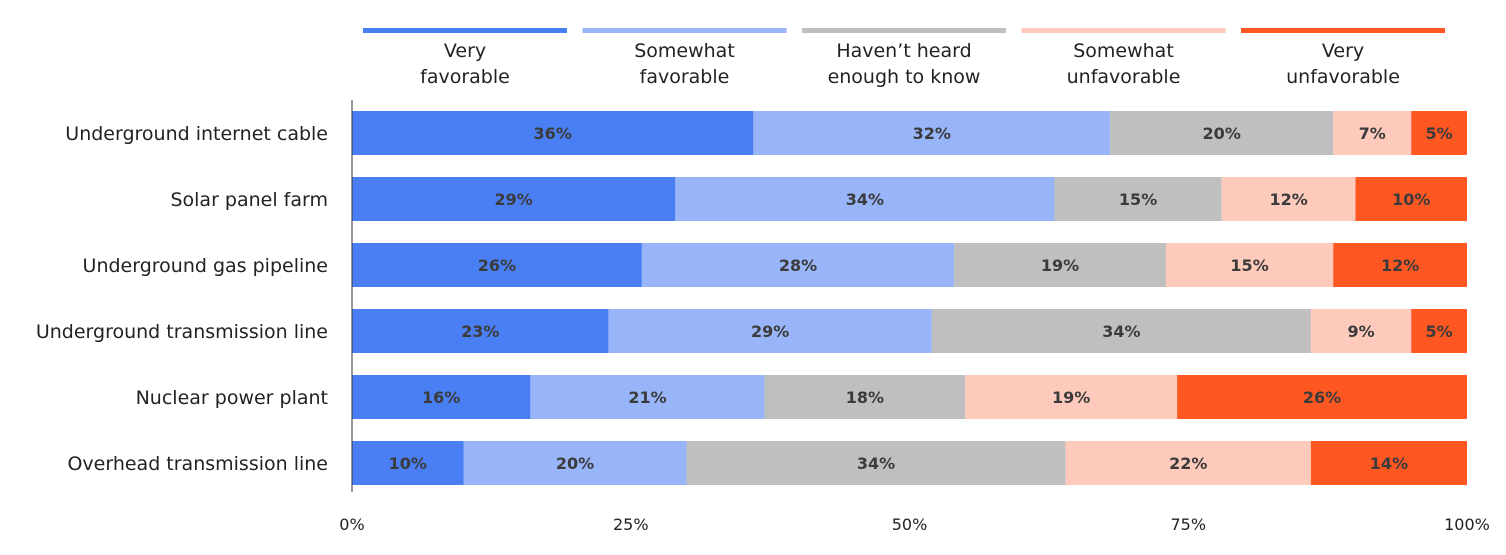 The height and width of the screenshot is (555, 1506). I want to click on data-label-2-0: 26%, so click(497, 265).